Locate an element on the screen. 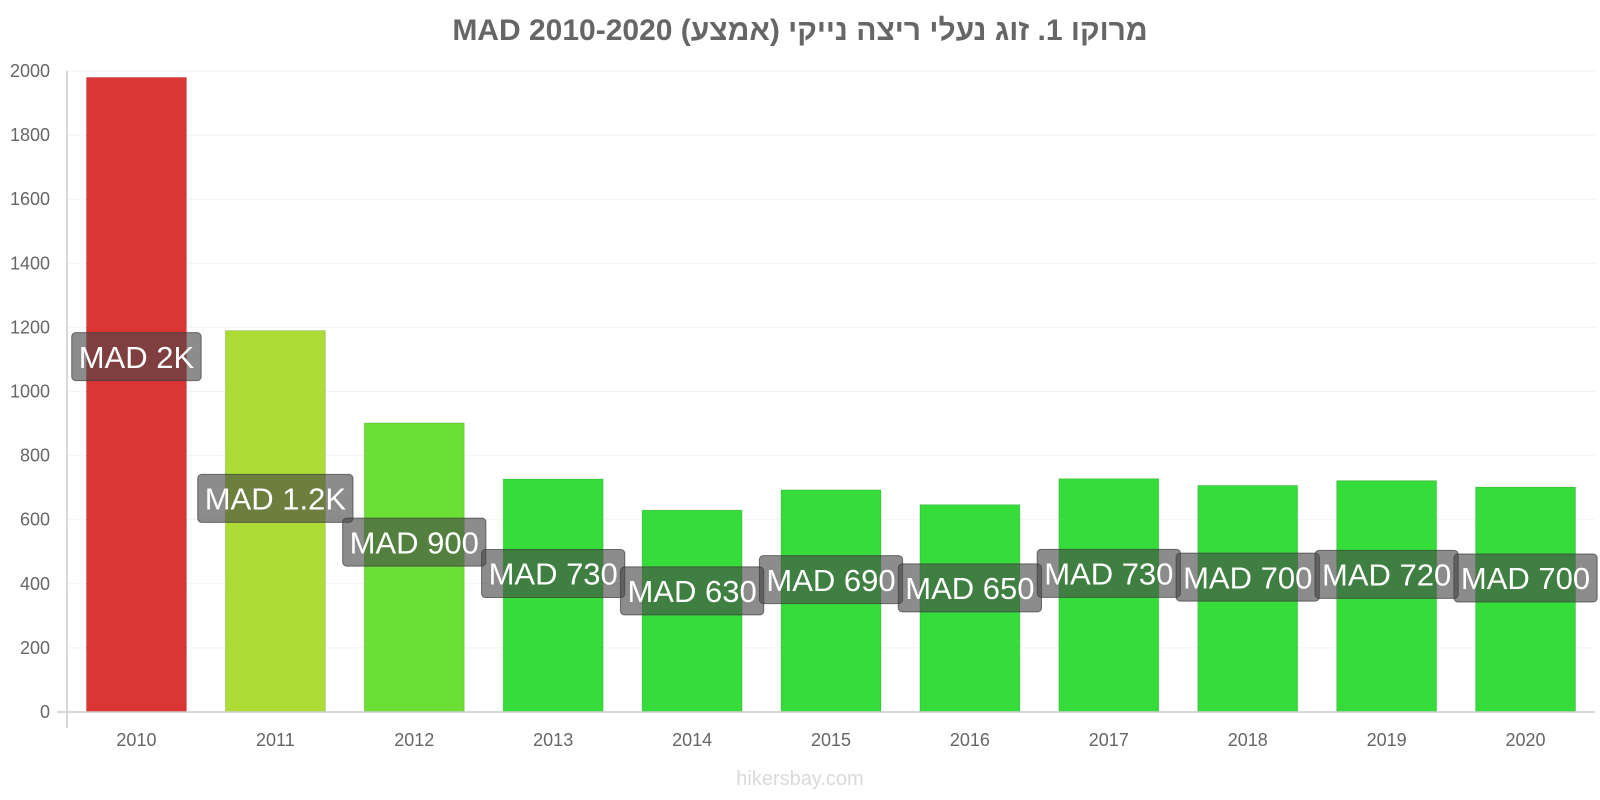 This screenshot has width=1600, height=800. y-tick-label: 1600 is located at coordinates (30, 199).